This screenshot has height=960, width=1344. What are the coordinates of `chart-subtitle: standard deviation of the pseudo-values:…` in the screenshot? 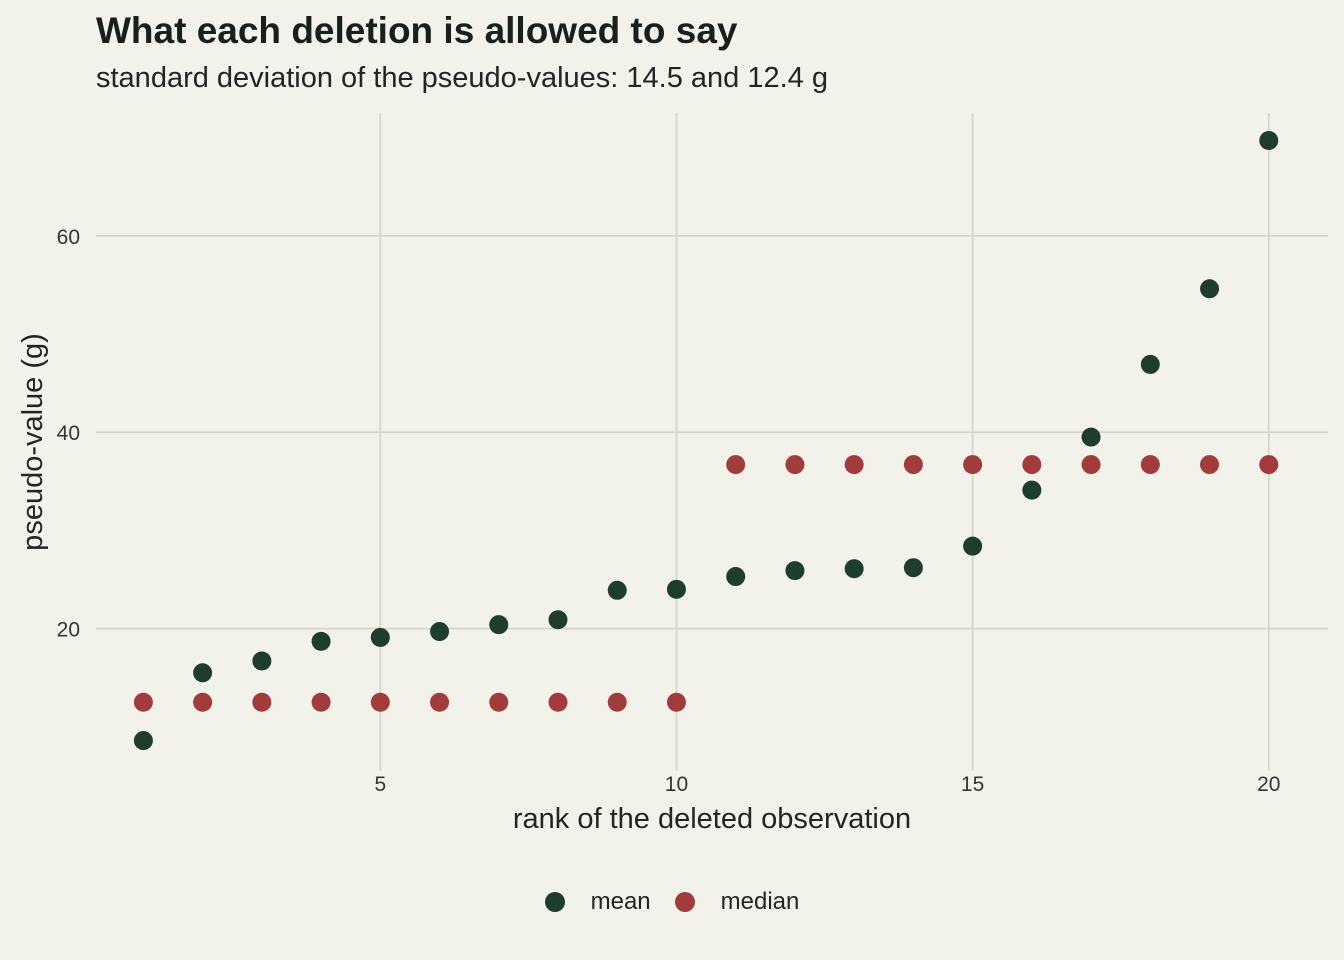 It's located at (462, 78).